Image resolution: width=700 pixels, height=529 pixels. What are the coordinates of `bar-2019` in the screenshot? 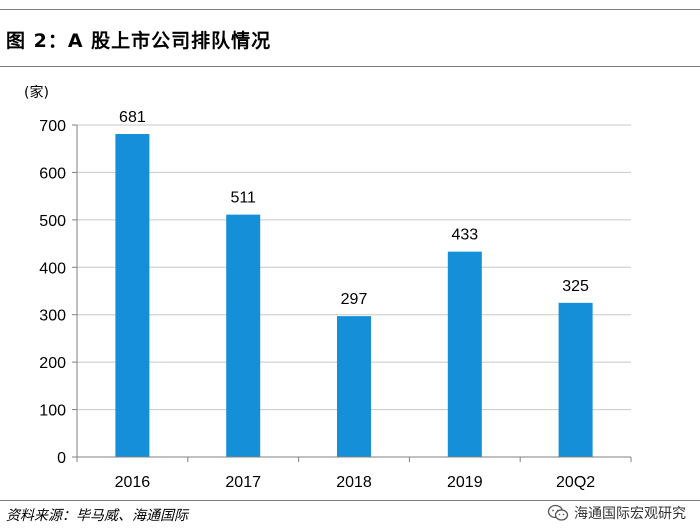 It's located at (464, 354).